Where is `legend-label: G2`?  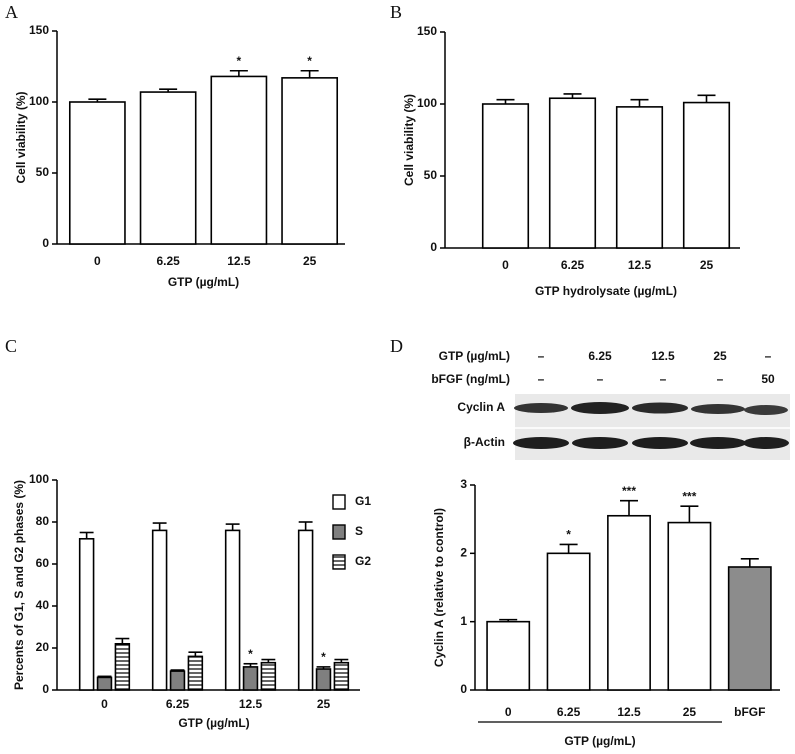
legend-label: G2 is located at coordinates (363, 561).